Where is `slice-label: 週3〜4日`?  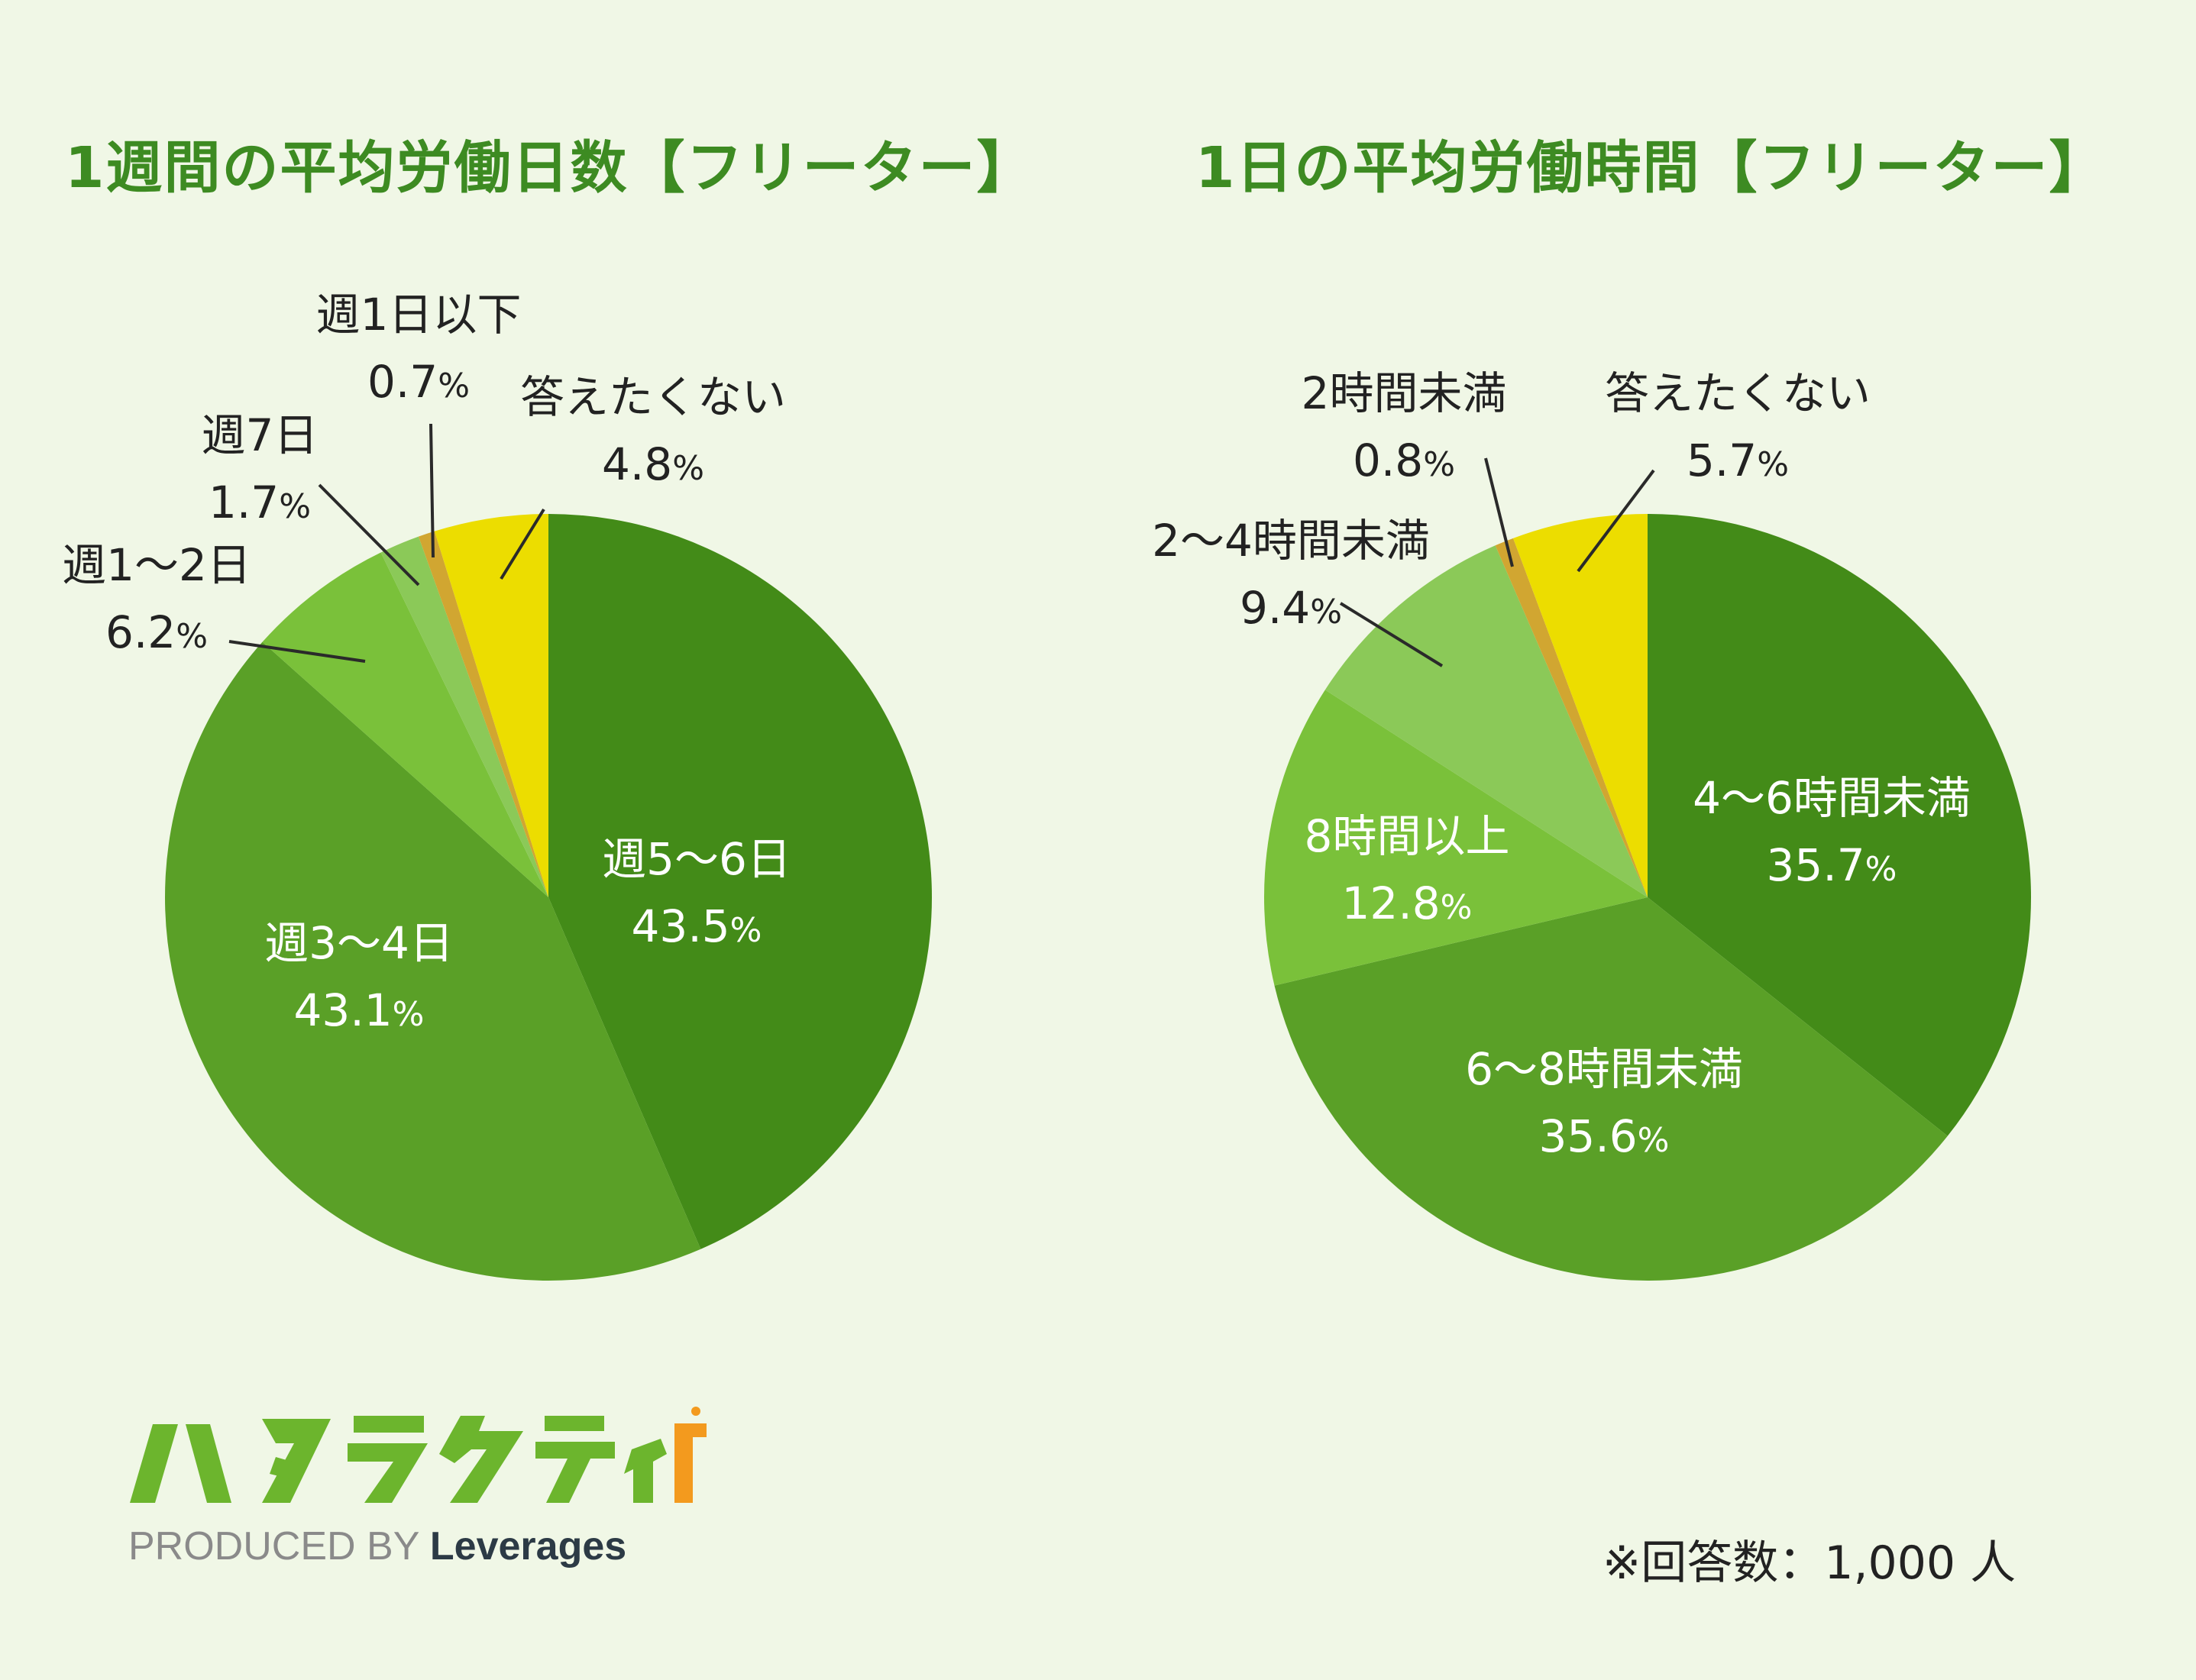 slice-label: 週3〜4日 is located at coordinates (359, 943).